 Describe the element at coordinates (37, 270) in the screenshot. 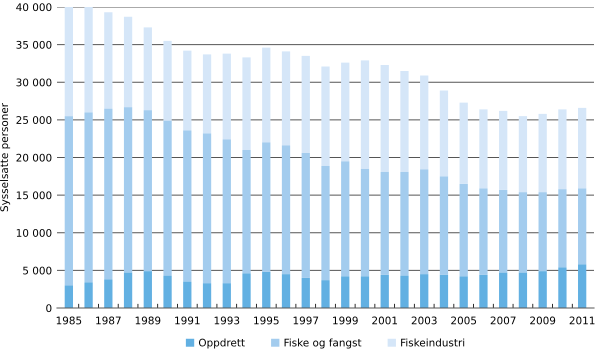

I see `y-tick-label: 5 000` at that location.